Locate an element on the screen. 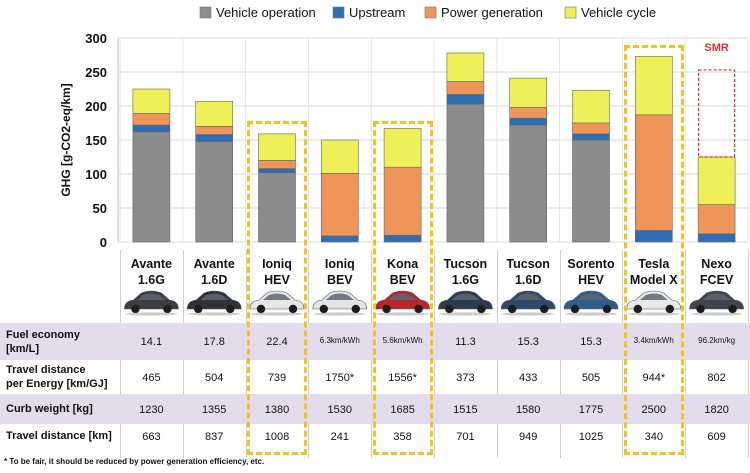 This screenshot has height=473, width=750. table-cell: 241 is located at coordinates (339, 436).